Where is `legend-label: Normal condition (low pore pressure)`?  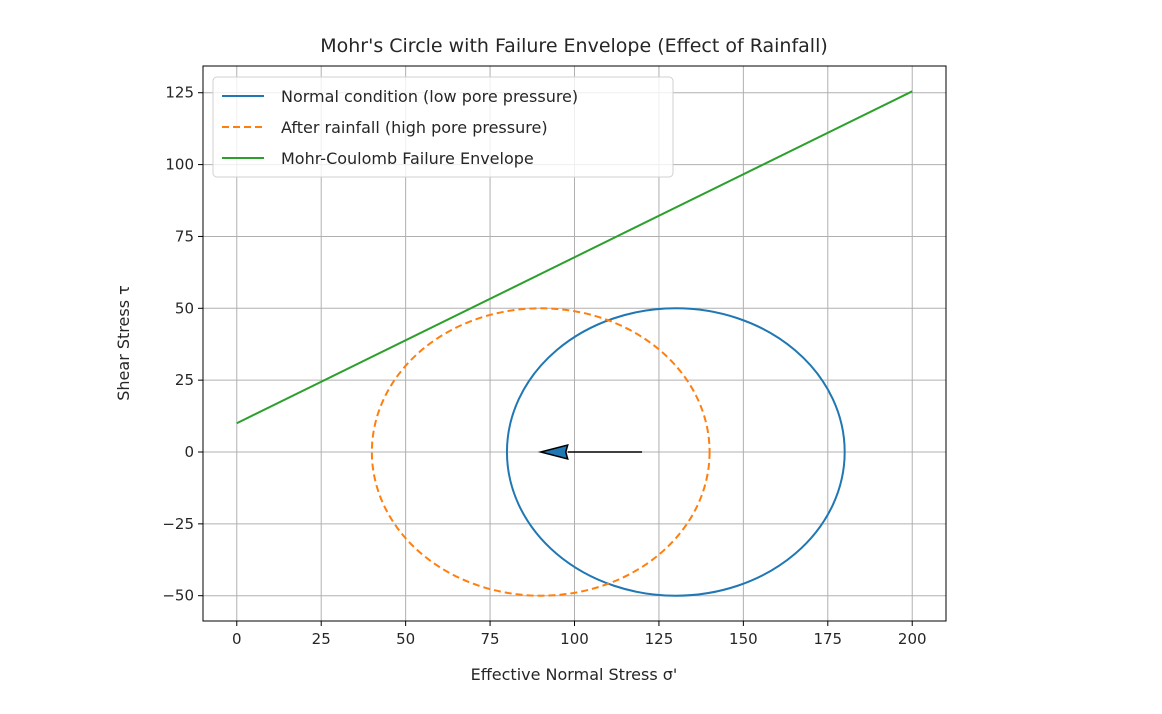
legend-label: Normal condition (low pore pressure) is located at coordinates (429, 96).